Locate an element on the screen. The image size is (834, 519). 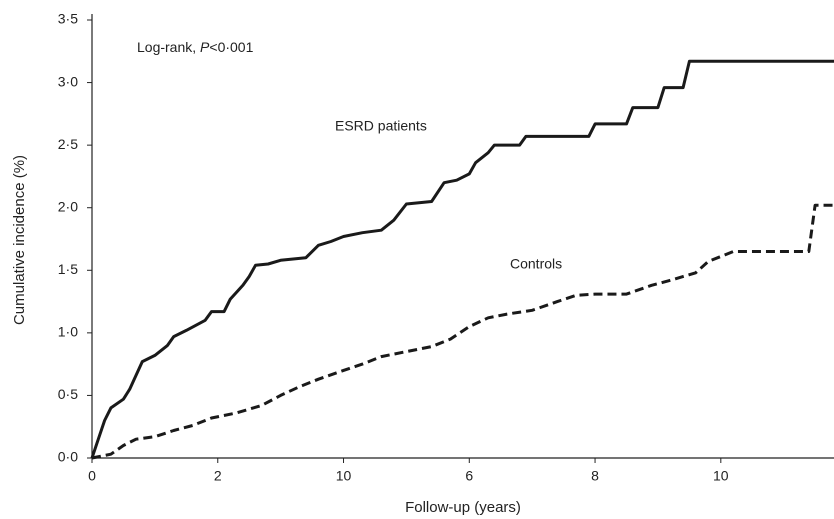
y-tick-label: 2·5 is located at coordinates (68, 144).